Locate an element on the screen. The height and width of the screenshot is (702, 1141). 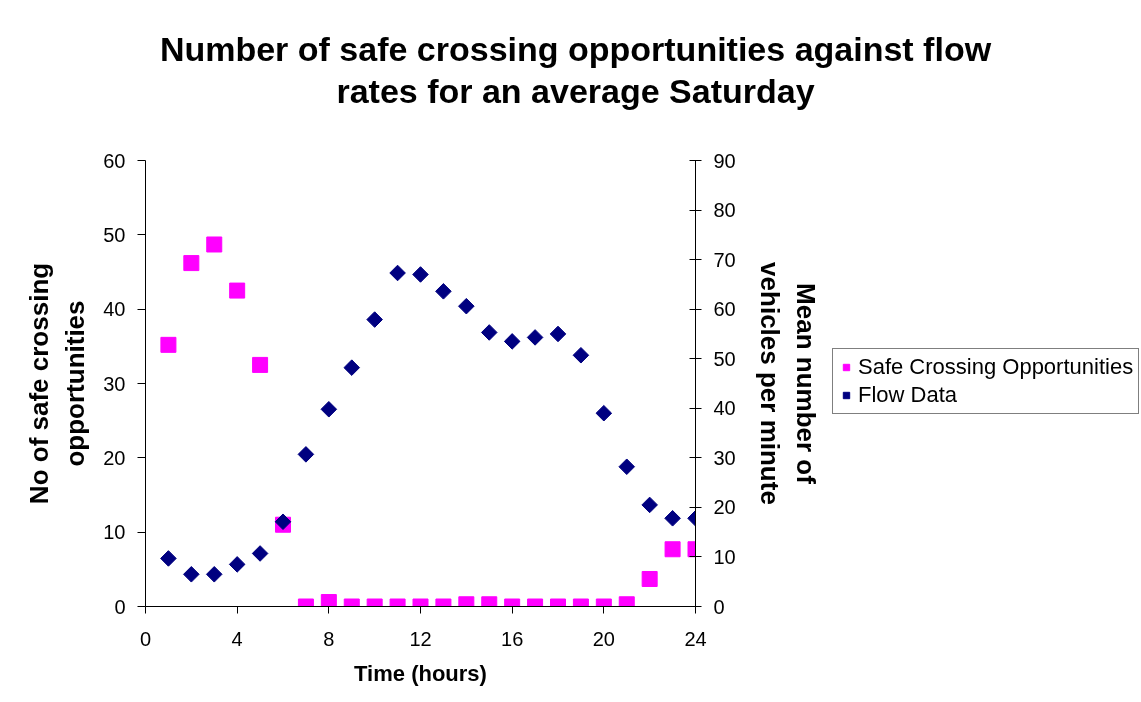
x-tick-label: 16 is located at coordinates (512, 638).